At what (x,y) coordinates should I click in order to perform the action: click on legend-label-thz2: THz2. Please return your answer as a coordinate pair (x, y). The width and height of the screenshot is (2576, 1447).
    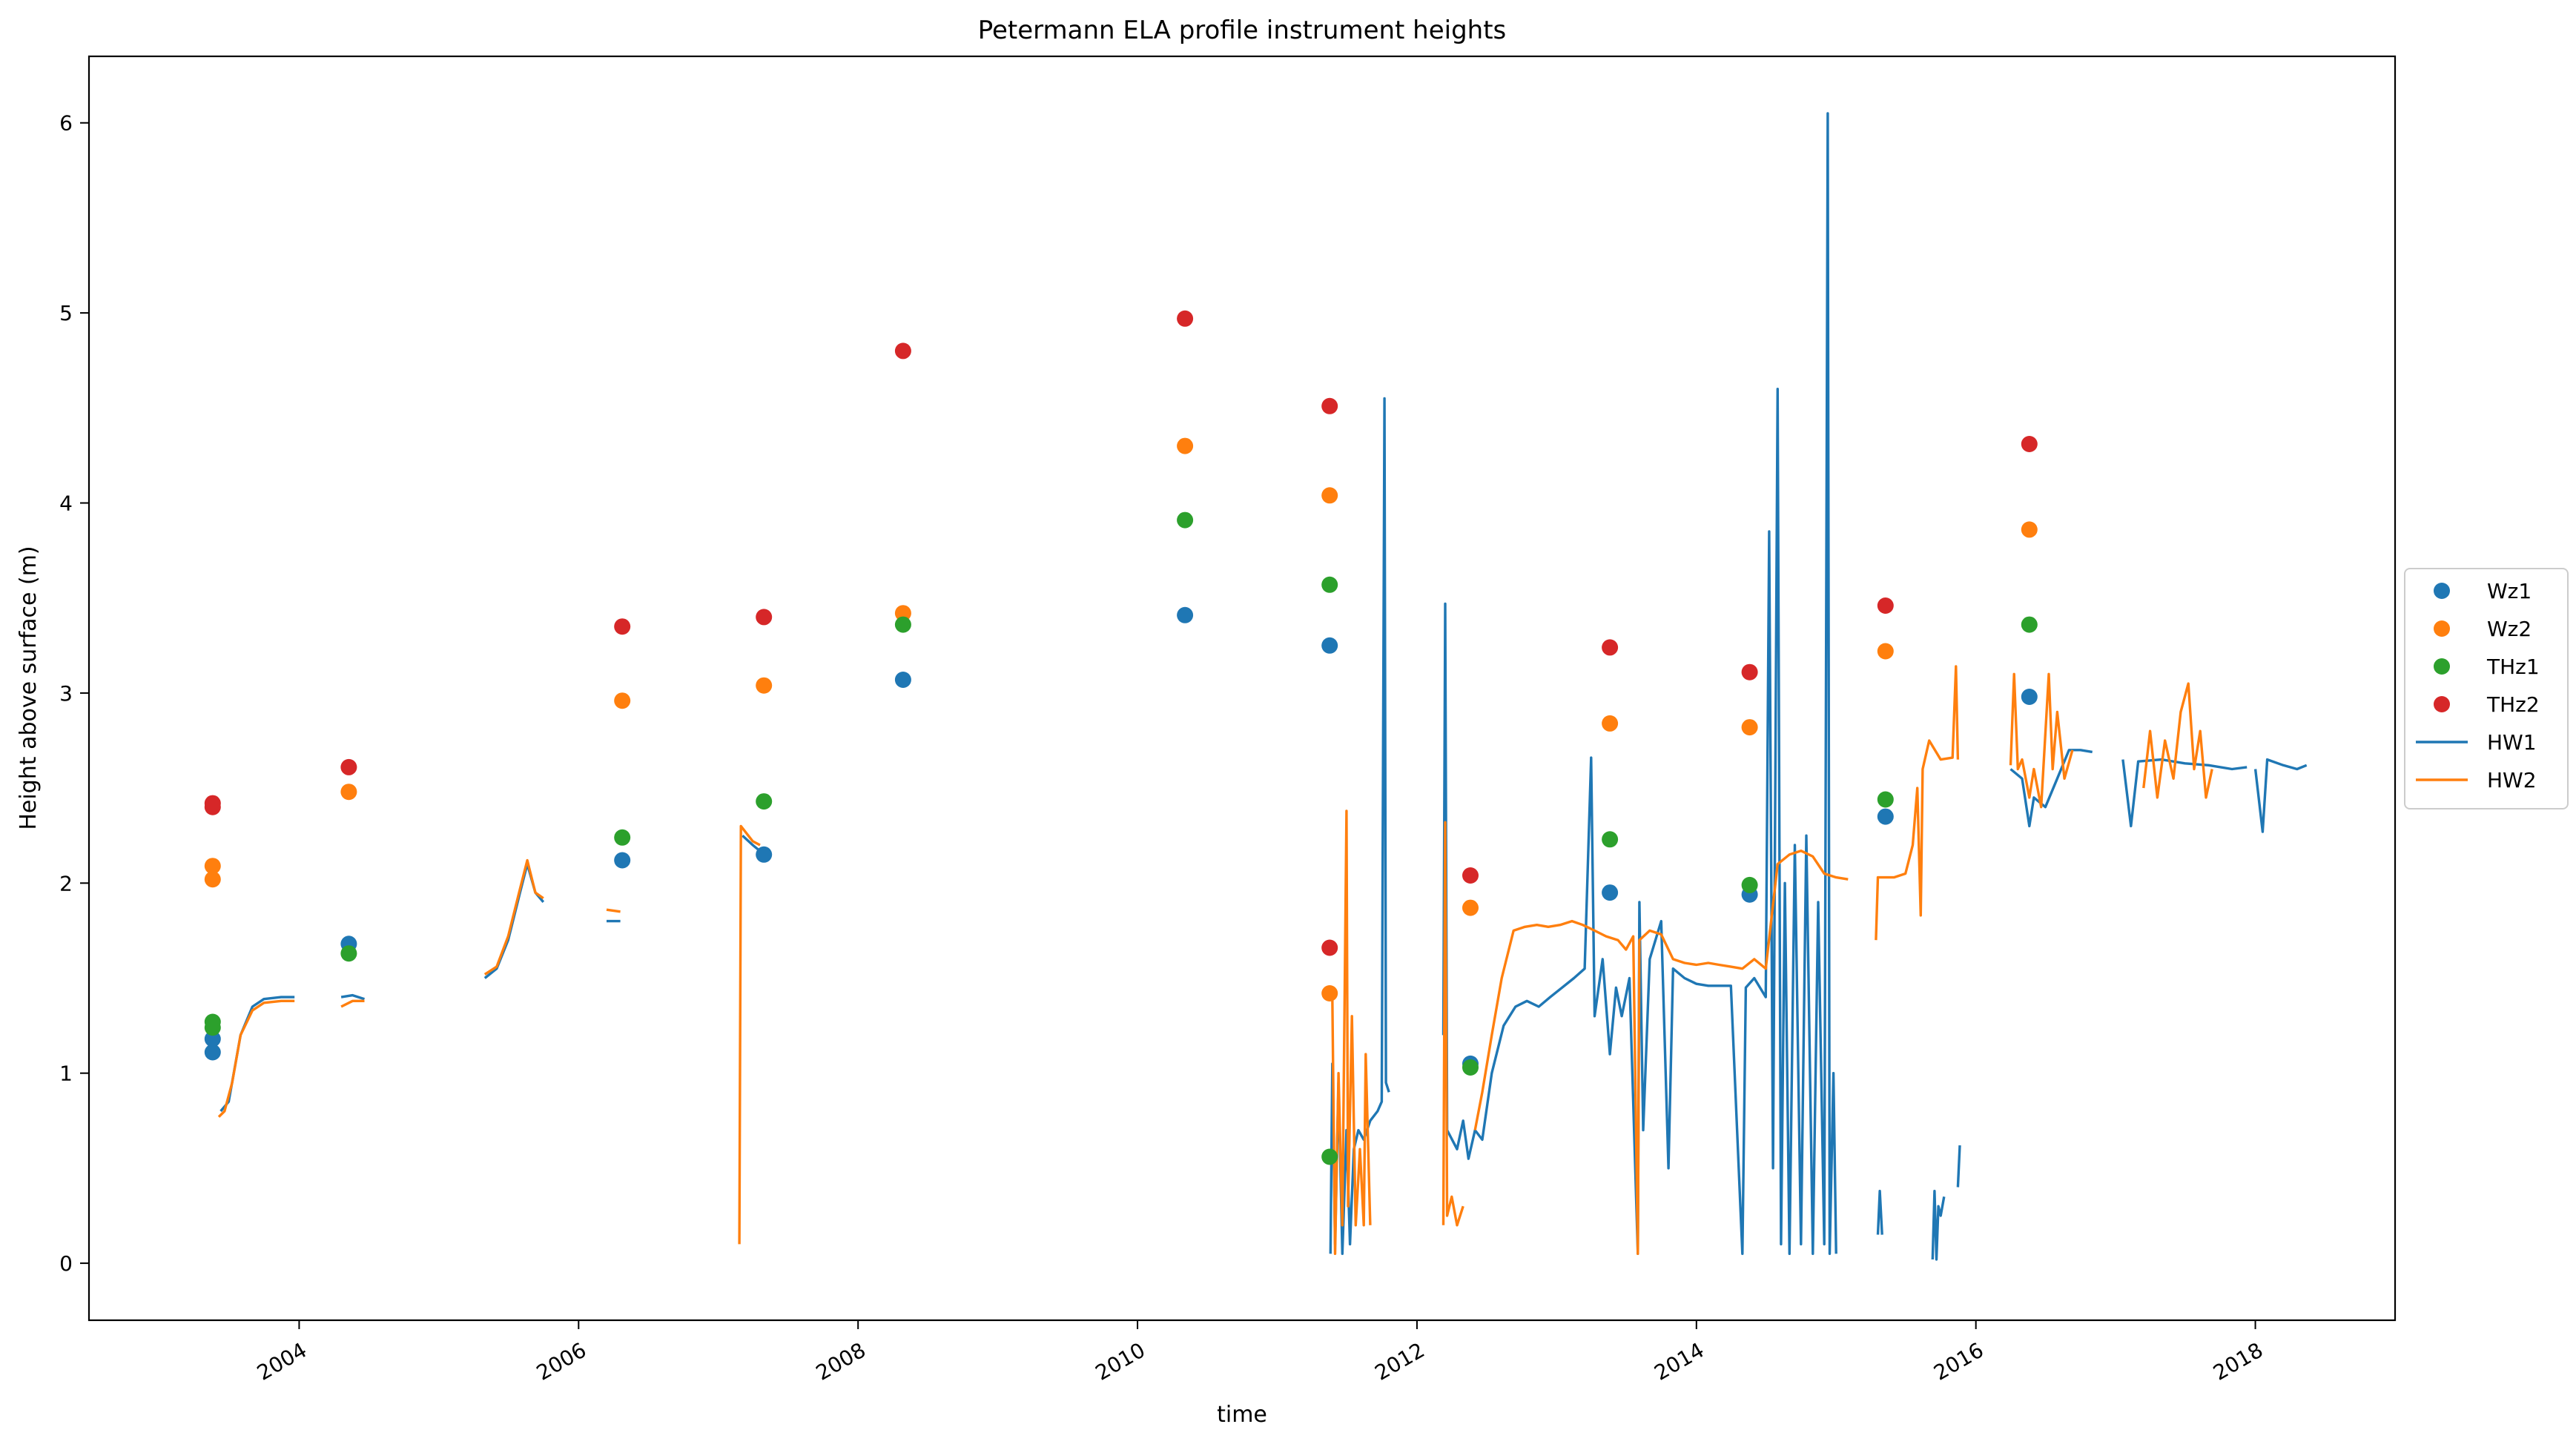
    Looking at the image, I should click on (2513, 704).